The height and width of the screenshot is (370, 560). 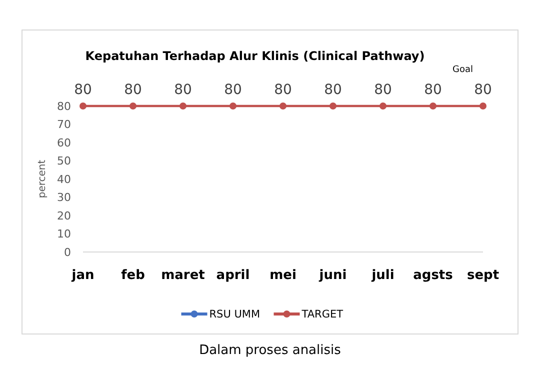 I want to click on x-tick-label: jan, so click(x=82, y=275).